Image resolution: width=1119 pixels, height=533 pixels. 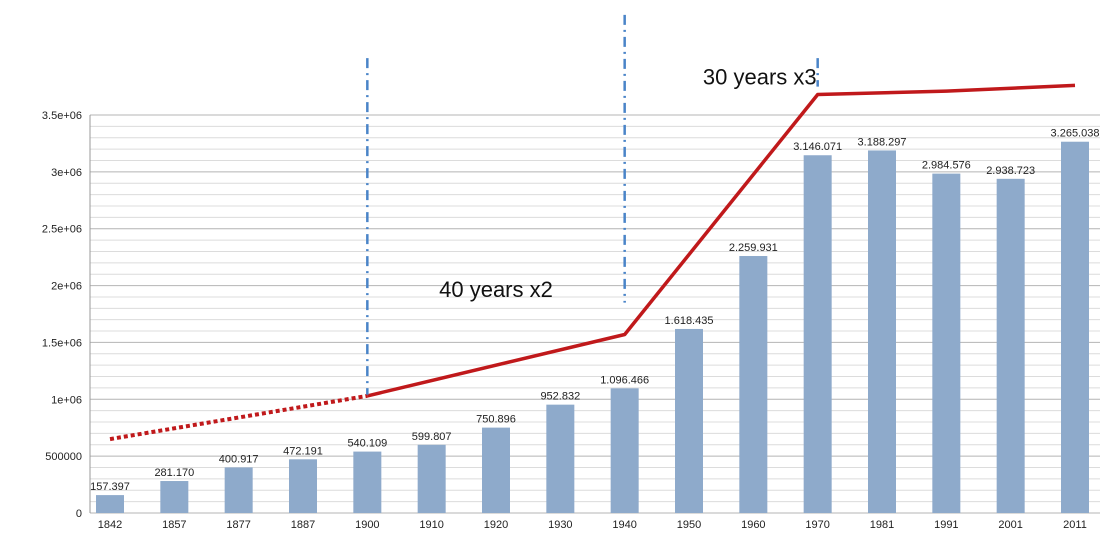 What do you see at coordinates (238, 417) in the screenshot?
I see `trend-line-projected` at bounding box center [238, 417].